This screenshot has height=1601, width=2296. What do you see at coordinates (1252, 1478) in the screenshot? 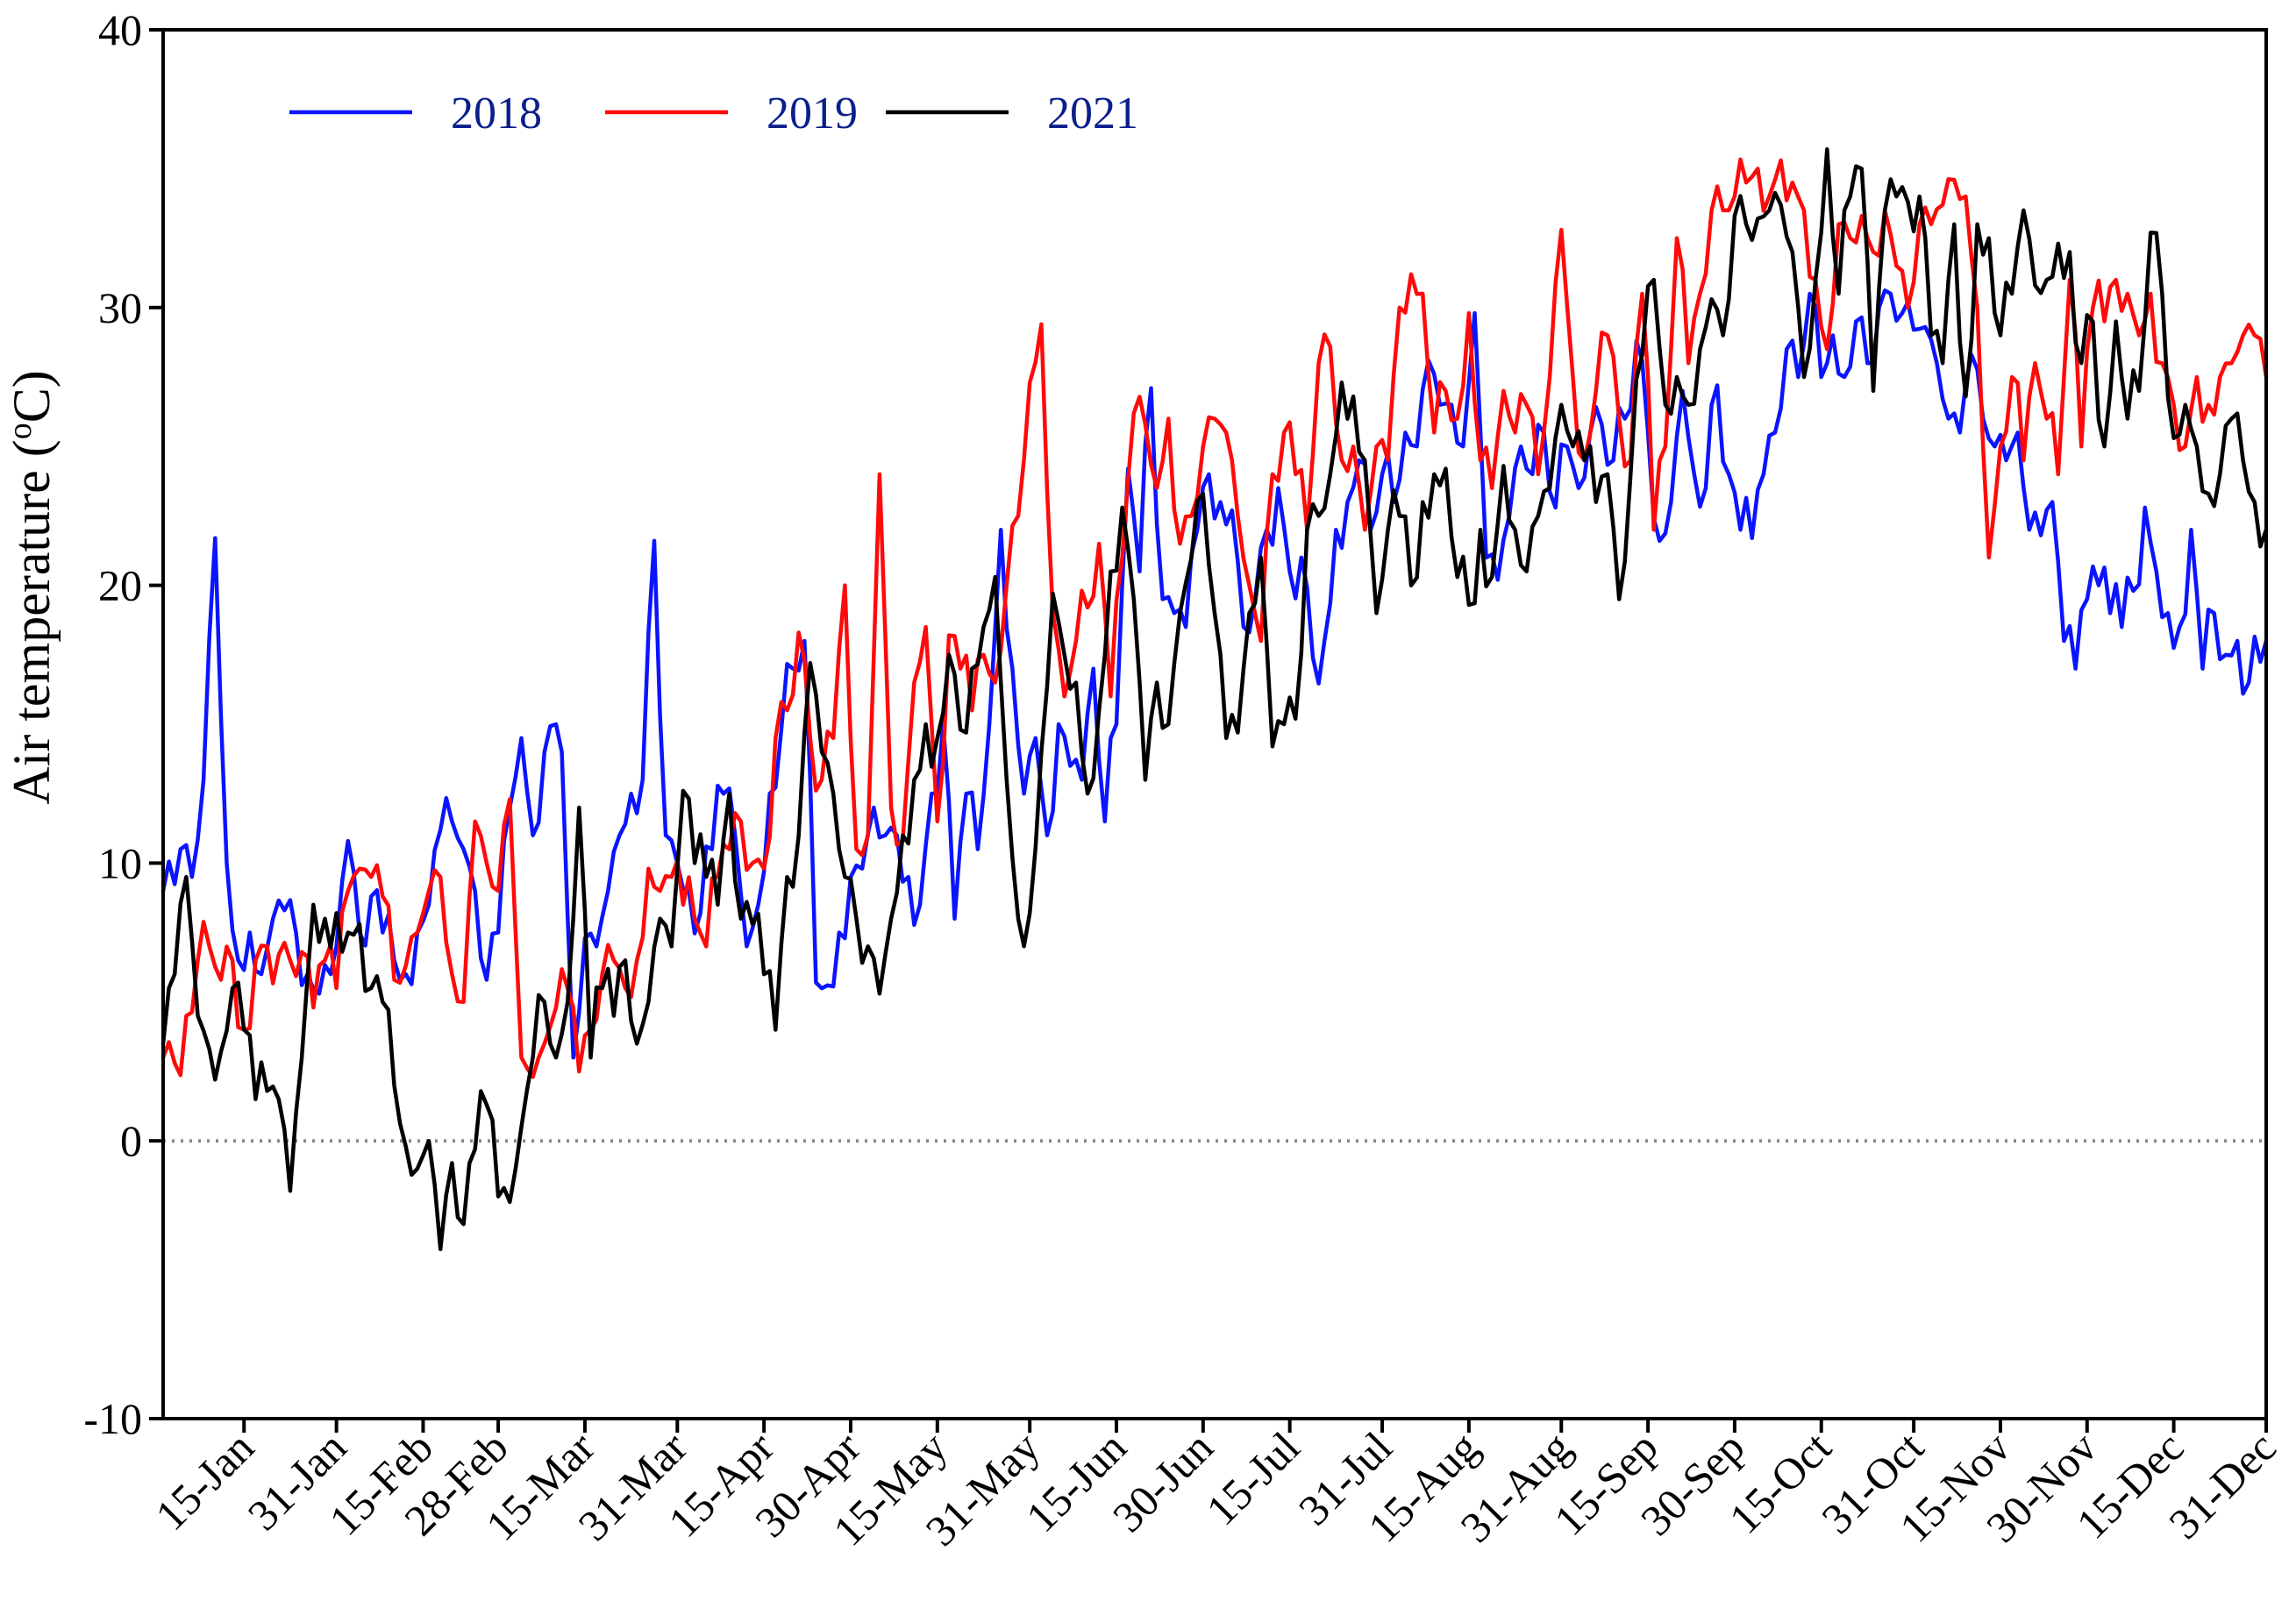
I see `x-tick-label: 15-Jul` at bounding box center [1252, 1478].